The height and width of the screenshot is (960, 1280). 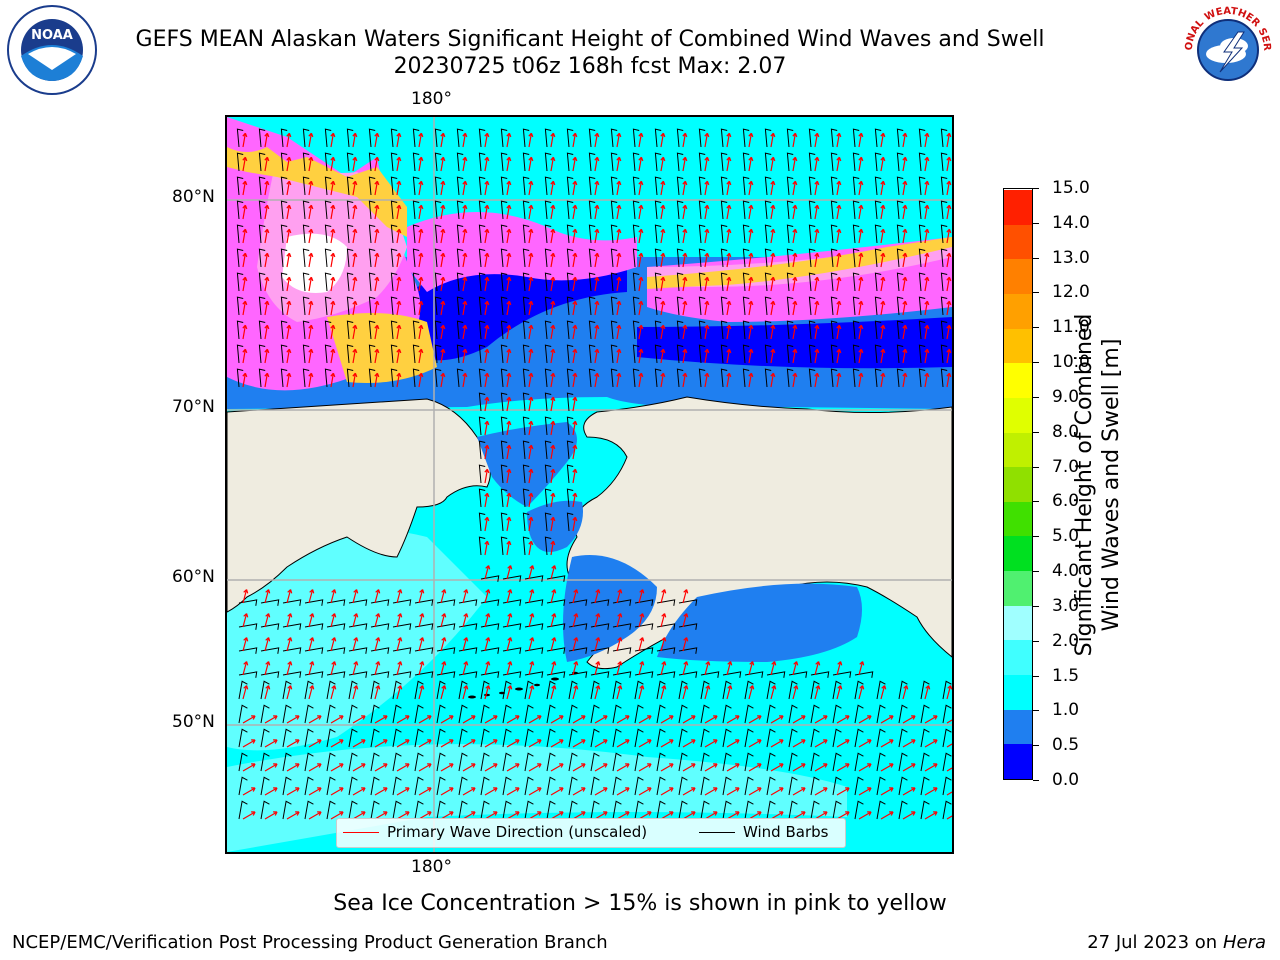 I want to click on nws-logo: NATIONAL WEATHER SERVICE, so click(x=1225, y=48).